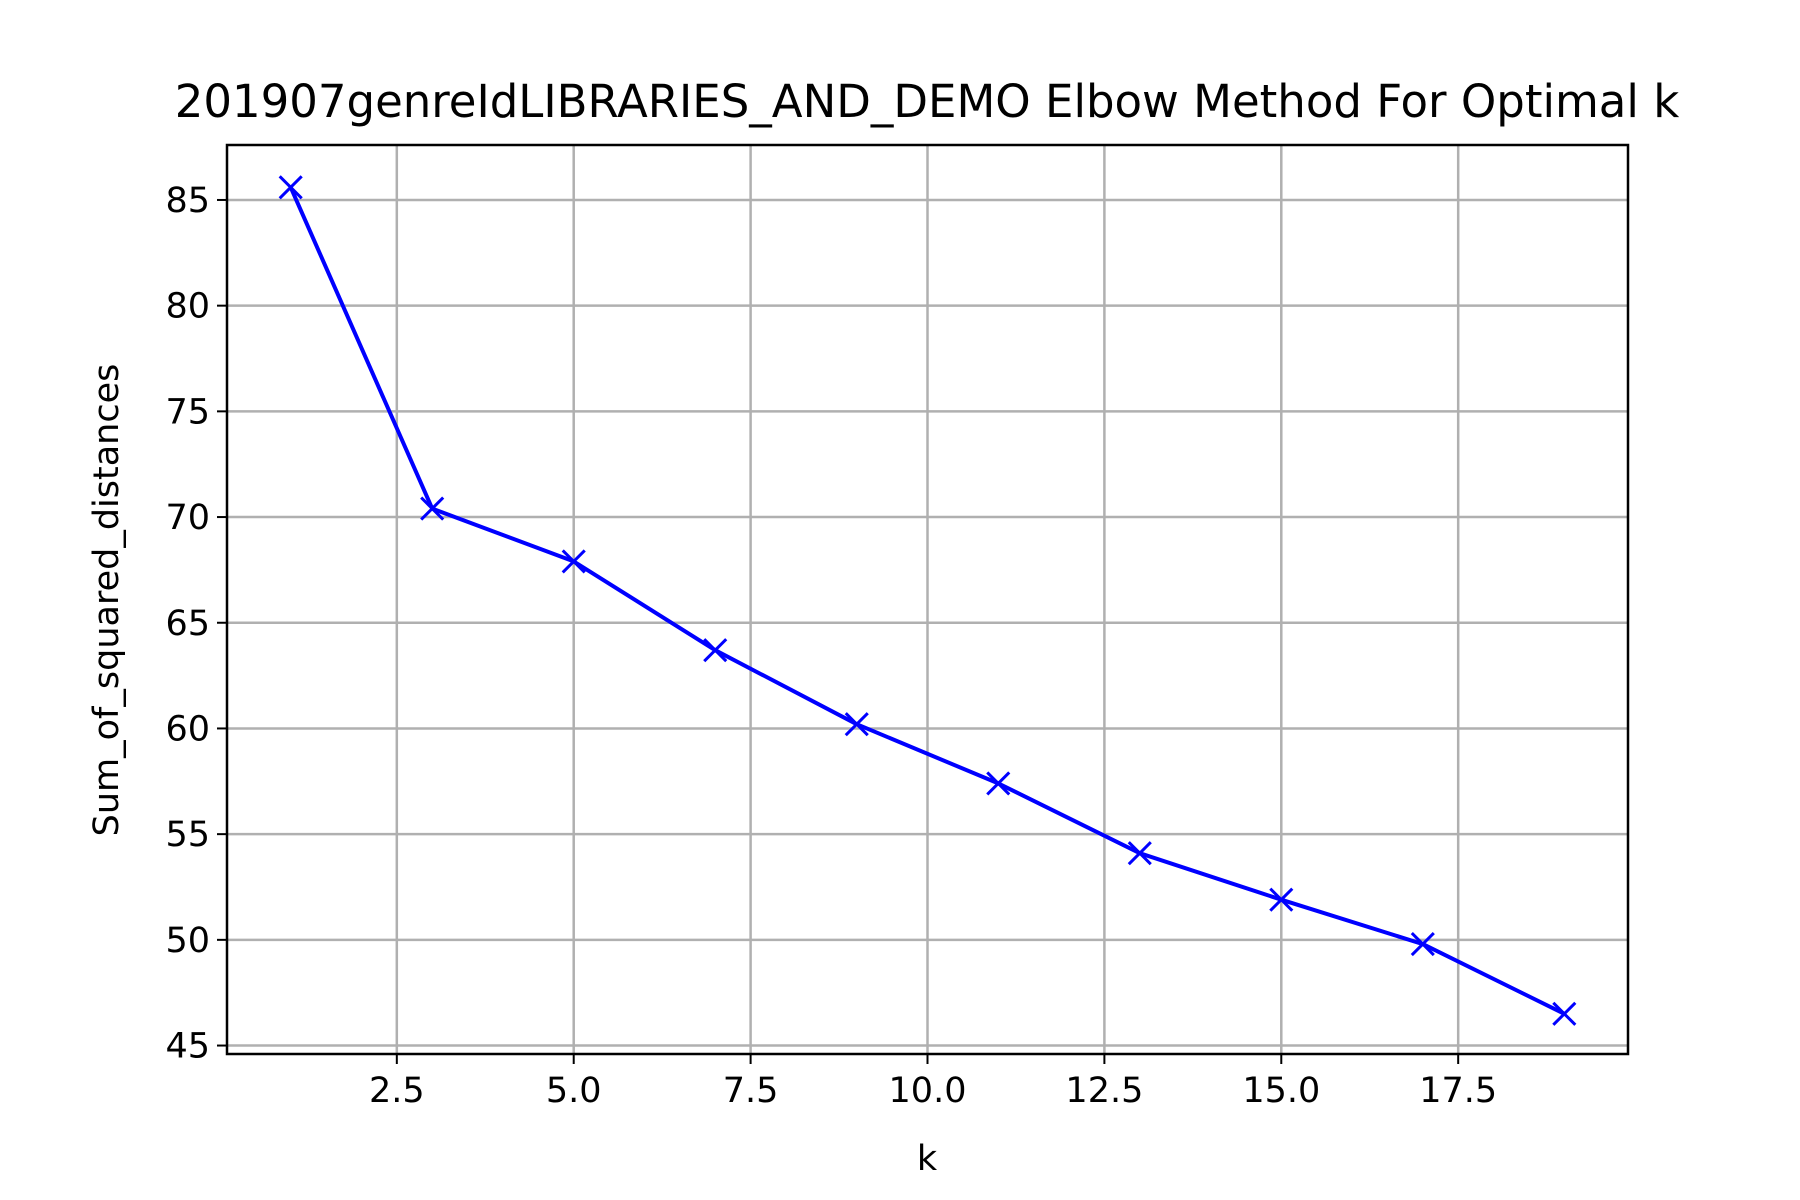 The width and height of the screenshot is (1800, 1200). What do you see at coordinates (1458, 1091) in the screenshot?
I see `x-tick-label: 17.5` at bounding box center [1458, 1091].